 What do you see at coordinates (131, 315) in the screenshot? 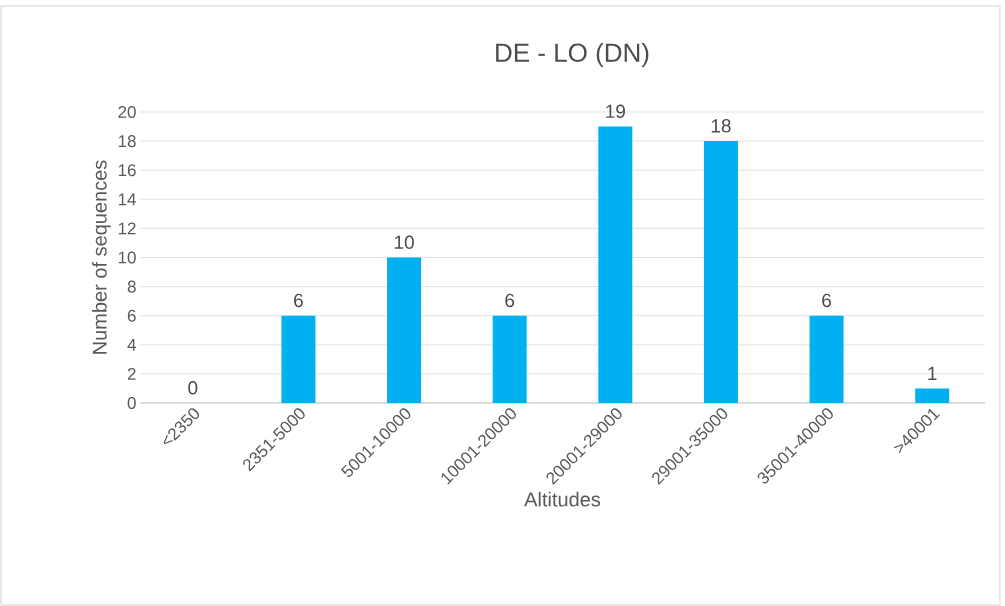
I see `y-tick-label: 6` at bounding box center [131, 315].